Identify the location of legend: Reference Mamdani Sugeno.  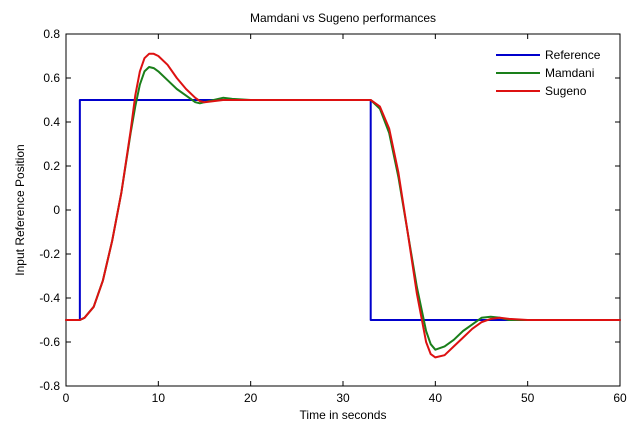
(549, 74).